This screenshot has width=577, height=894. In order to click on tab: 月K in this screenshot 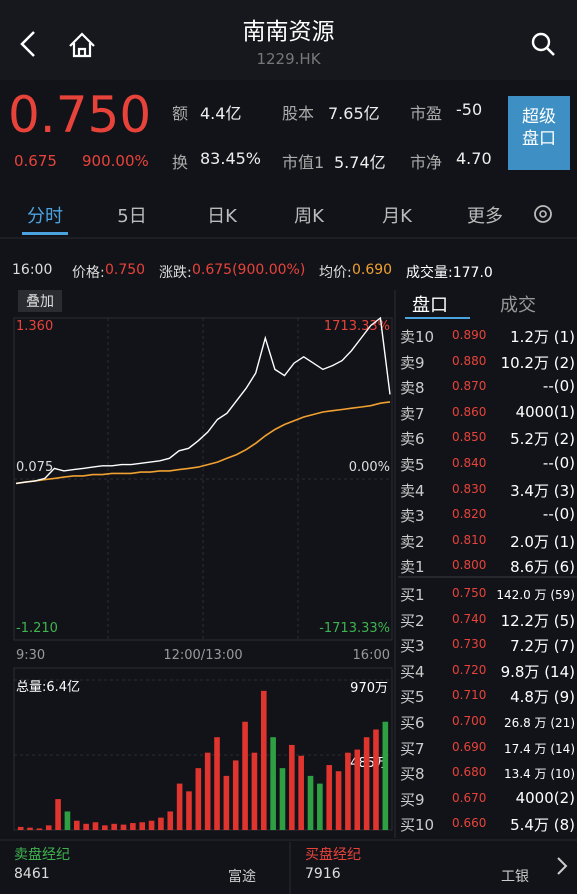, I will do `click(397, 216)`.